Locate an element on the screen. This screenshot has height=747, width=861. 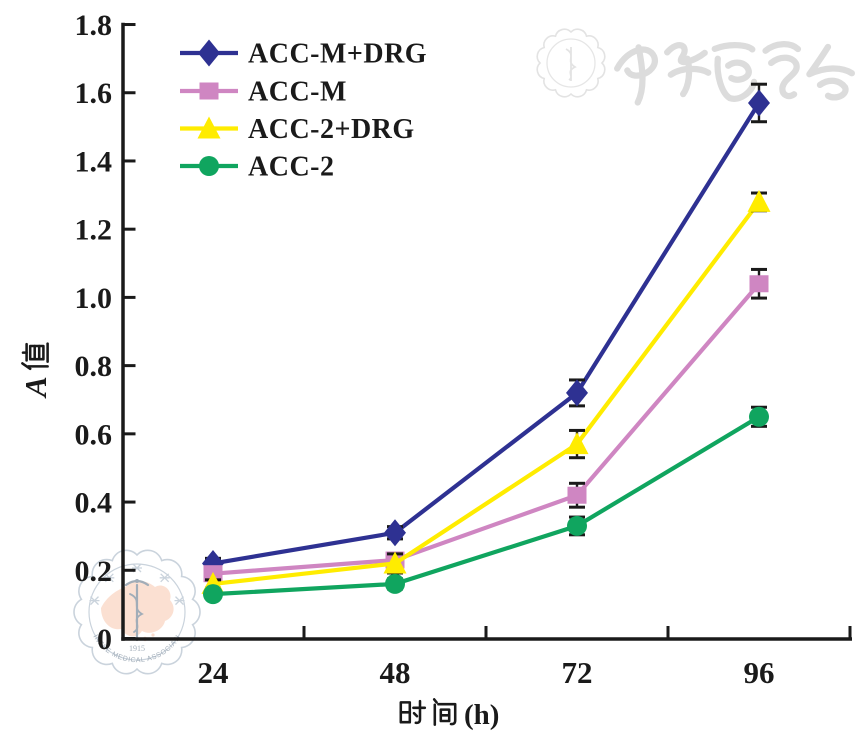
y-tick-label: 0.2 is located at coordinates (94, 571).